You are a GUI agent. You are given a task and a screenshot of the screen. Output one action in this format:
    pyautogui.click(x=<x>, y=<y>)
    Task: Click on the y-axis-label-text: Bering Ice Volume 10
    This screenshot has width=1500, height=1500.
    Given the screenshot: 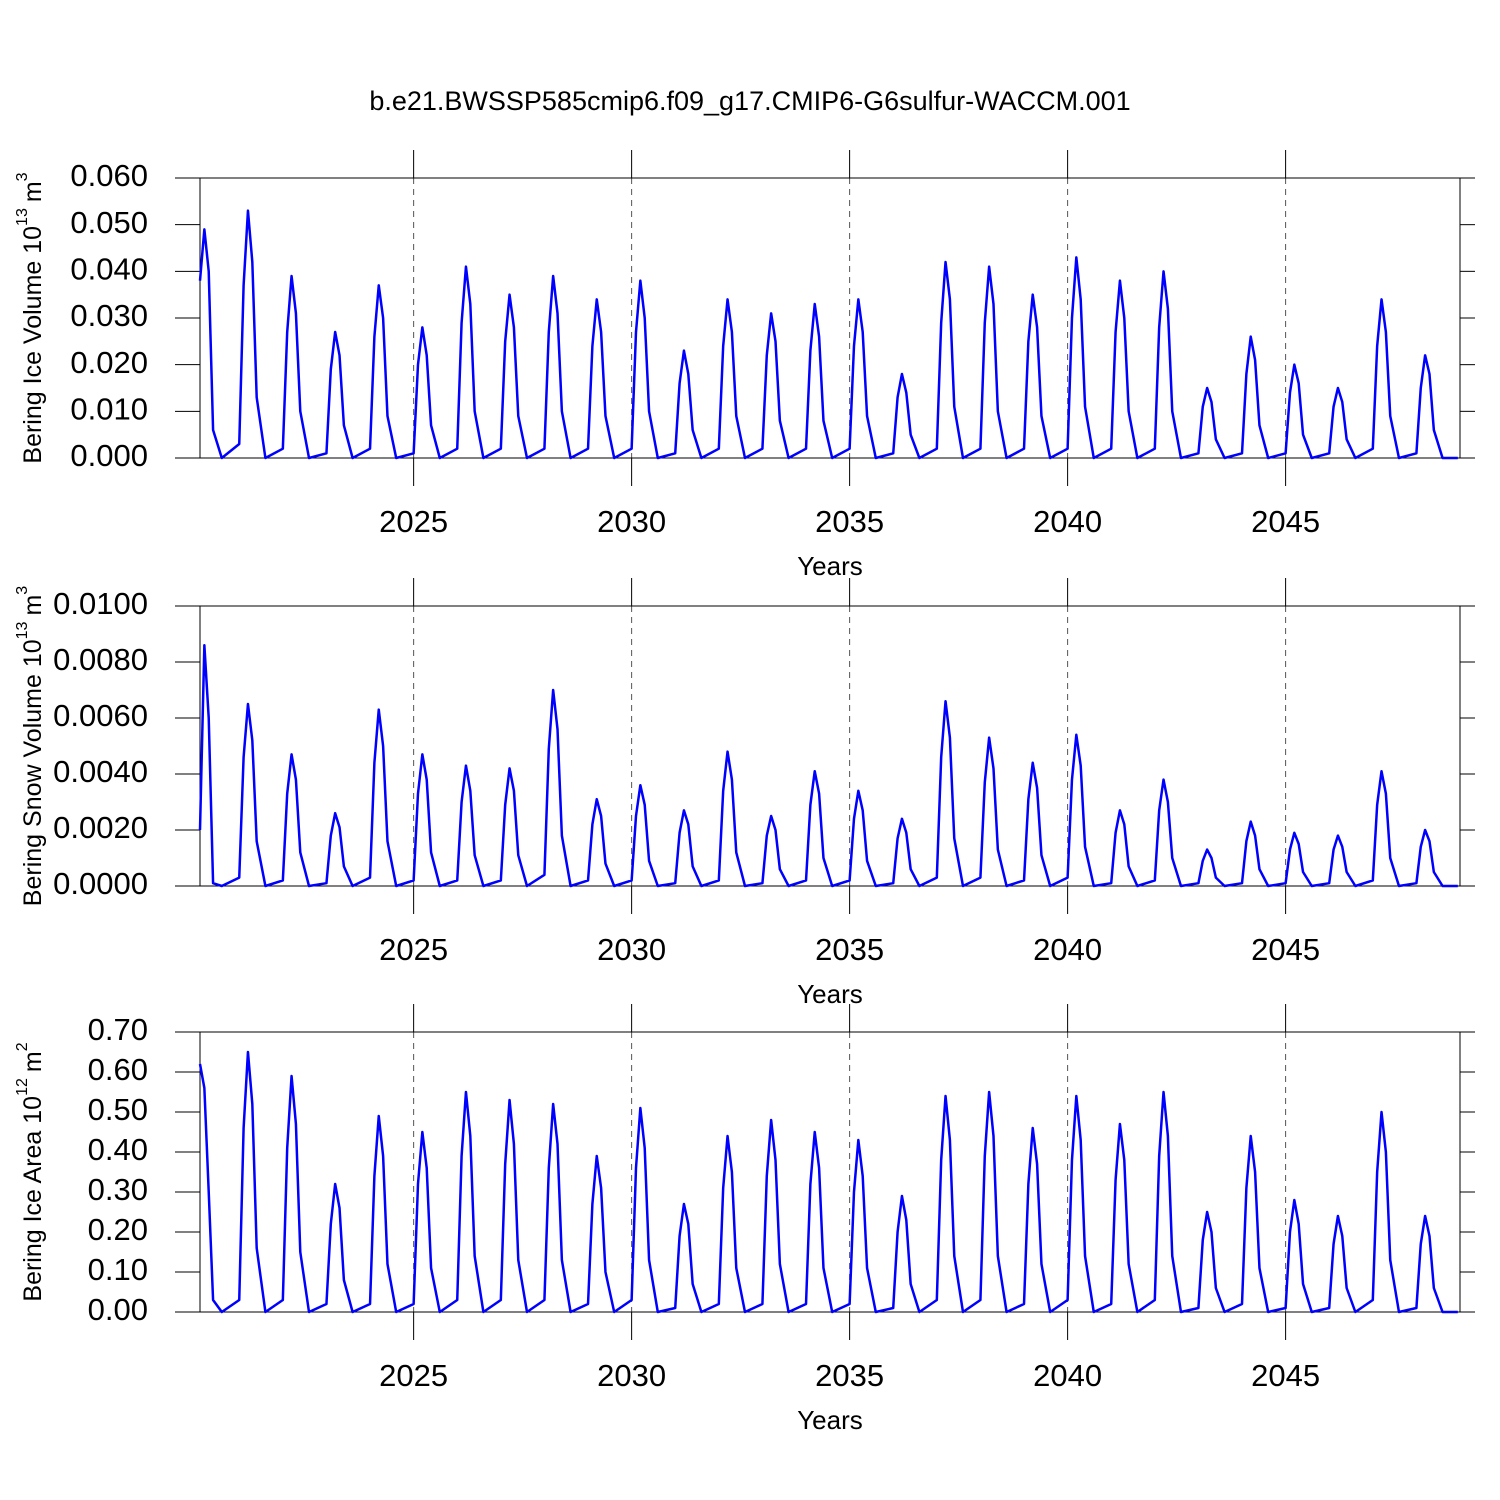 What is the action you would take?
    pyautogui.click(x=33, y=345)
    